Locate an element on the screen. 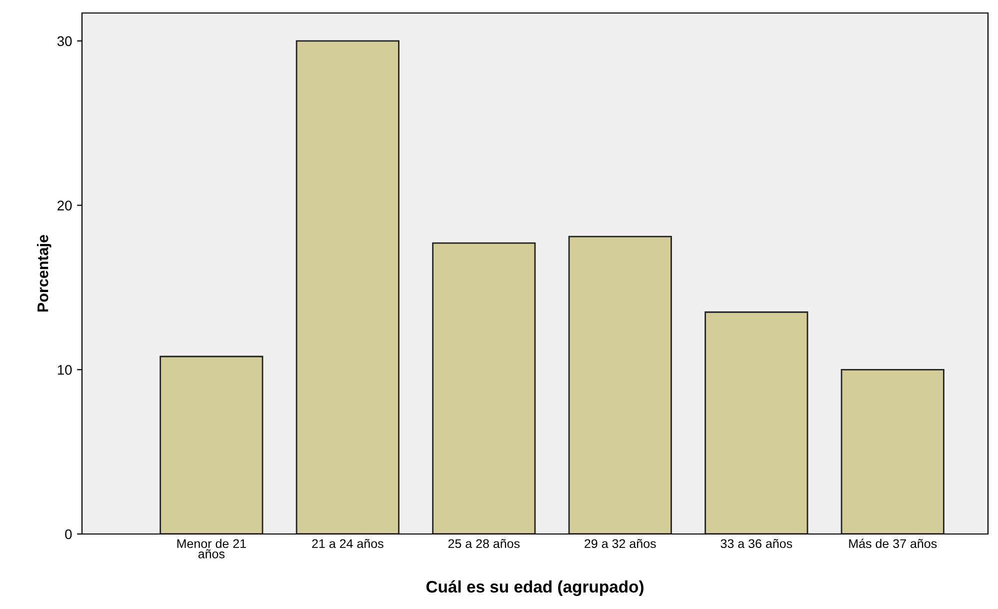 The width and height of the screenshot is (998, 609). y-tick-label: 20 is located at coordinates (65, 205).